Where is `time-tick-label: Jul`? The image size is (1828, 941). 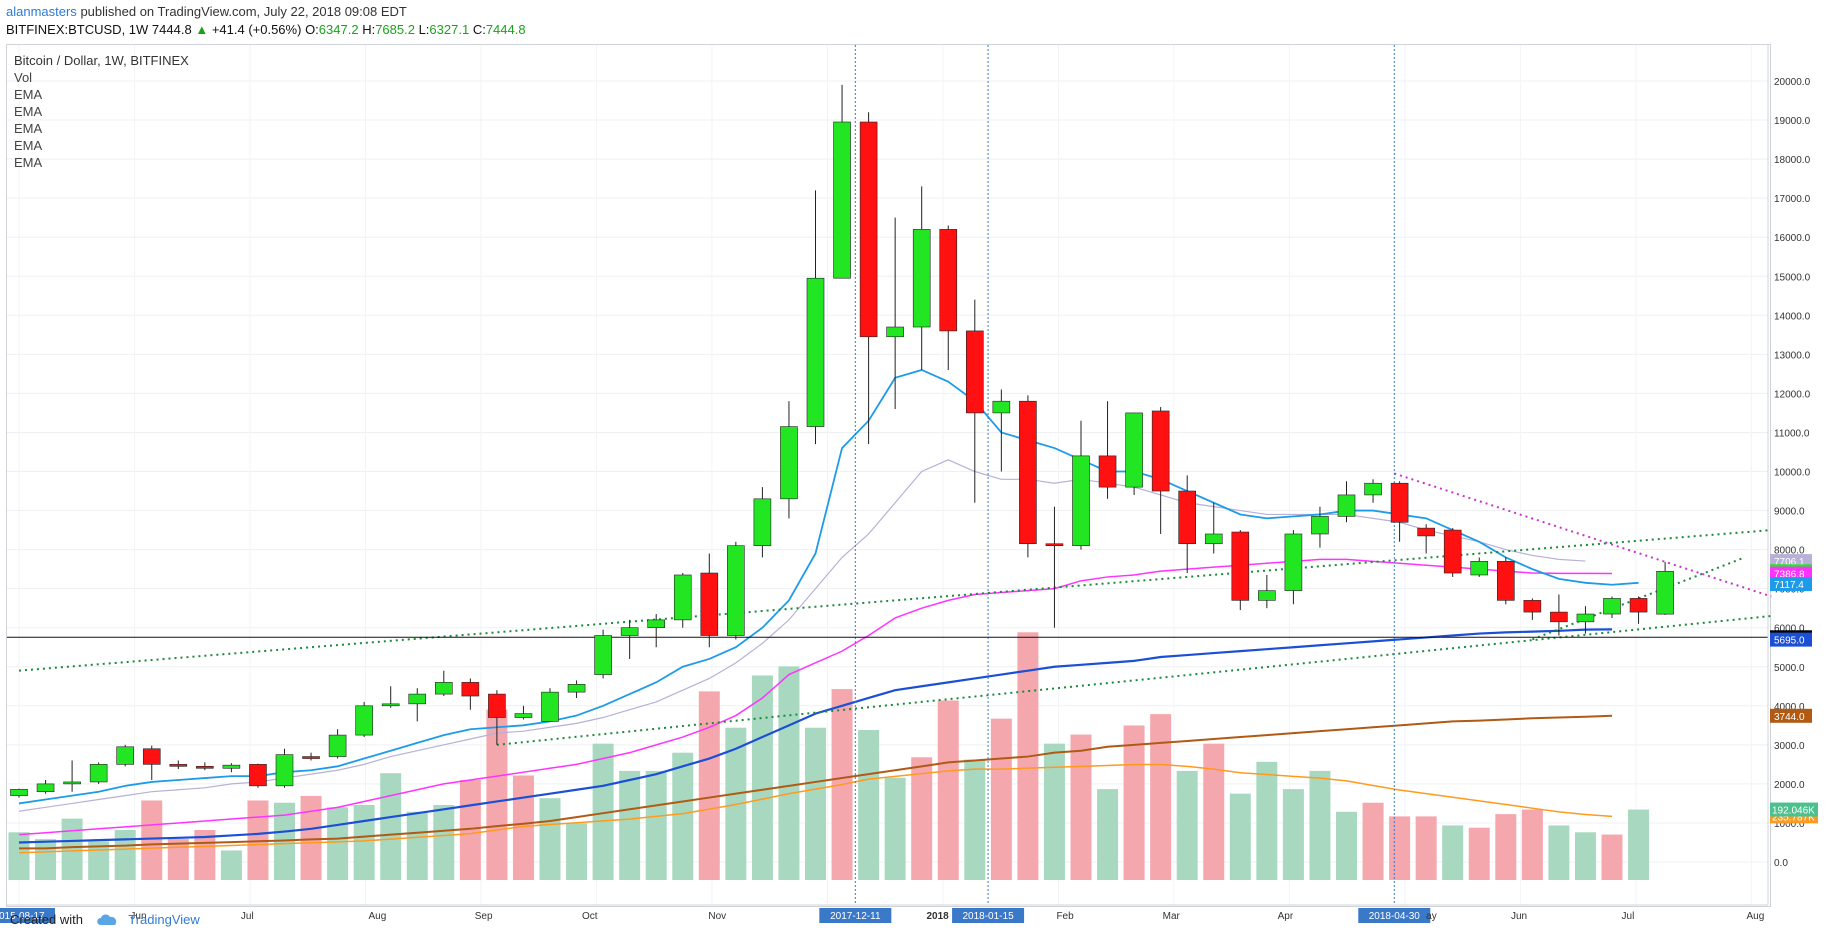 time-tick-label: Jul is located at coordinates (1628, 916).